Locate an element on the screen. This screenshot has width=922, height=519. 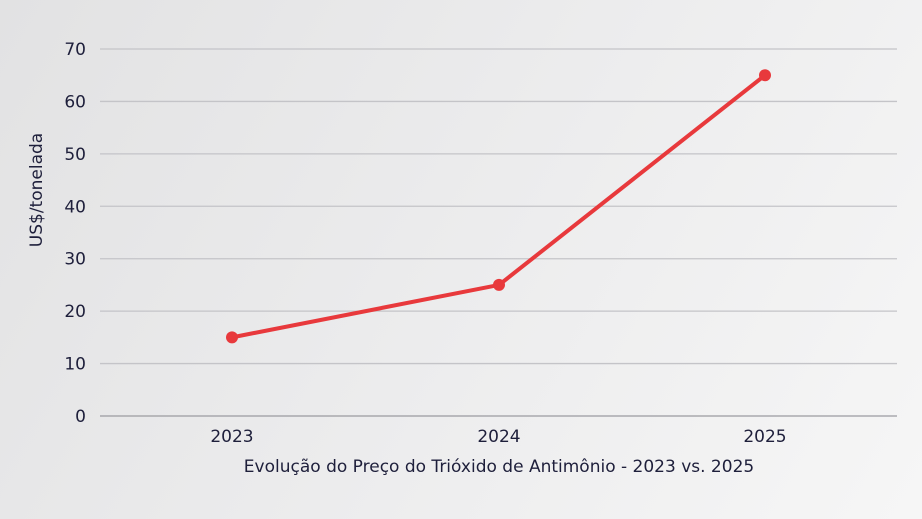
y-tick-label: 0 is located at coordinates (80, 417).